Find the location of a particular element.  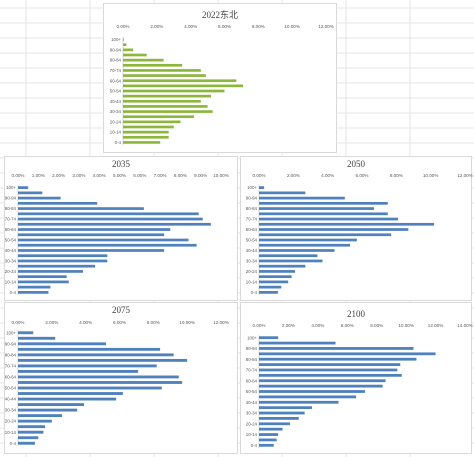

x-tick-label: 0.00% is located at coordinates (17, 322).